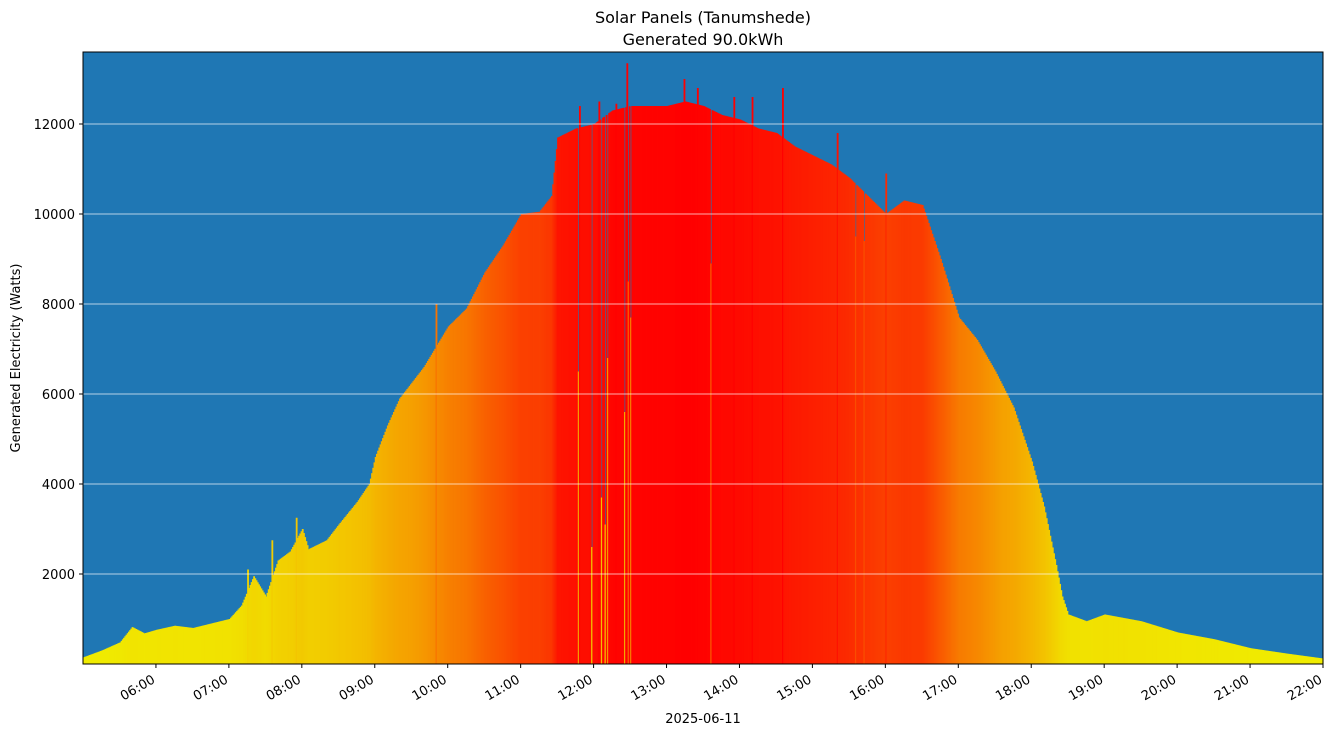 Image resolution: width=1333 pixels, height=736 pixels. I want to click on chart-subtitle: Generated 90.0kWh, so click(703, 39).